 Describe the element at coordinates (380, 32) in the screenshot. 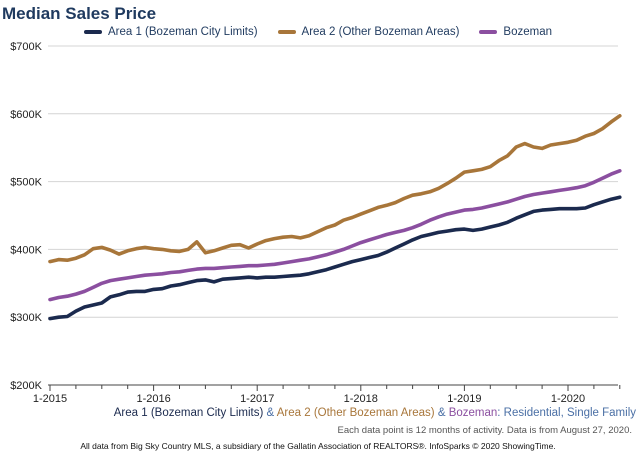

I see `legend-label-area-2: Area 2 (Other Bozeman Areas)` at that location.